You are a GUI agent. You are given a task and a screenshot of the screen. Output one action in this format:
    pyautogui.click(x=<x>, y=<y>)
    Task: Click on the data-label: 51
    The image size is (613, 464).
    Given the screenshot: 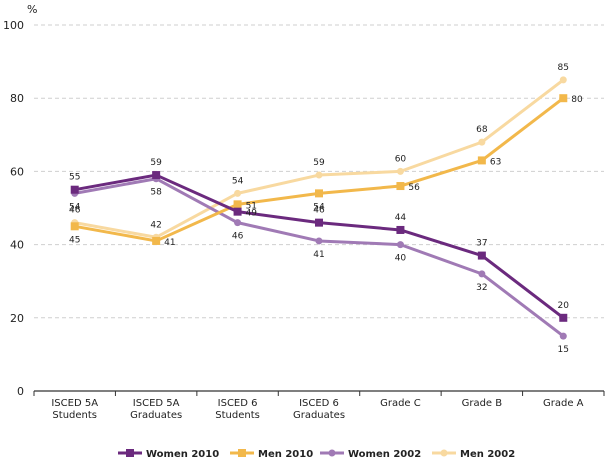 What is the action you would take?
    pyautogui.click(x=251, y=206)
    